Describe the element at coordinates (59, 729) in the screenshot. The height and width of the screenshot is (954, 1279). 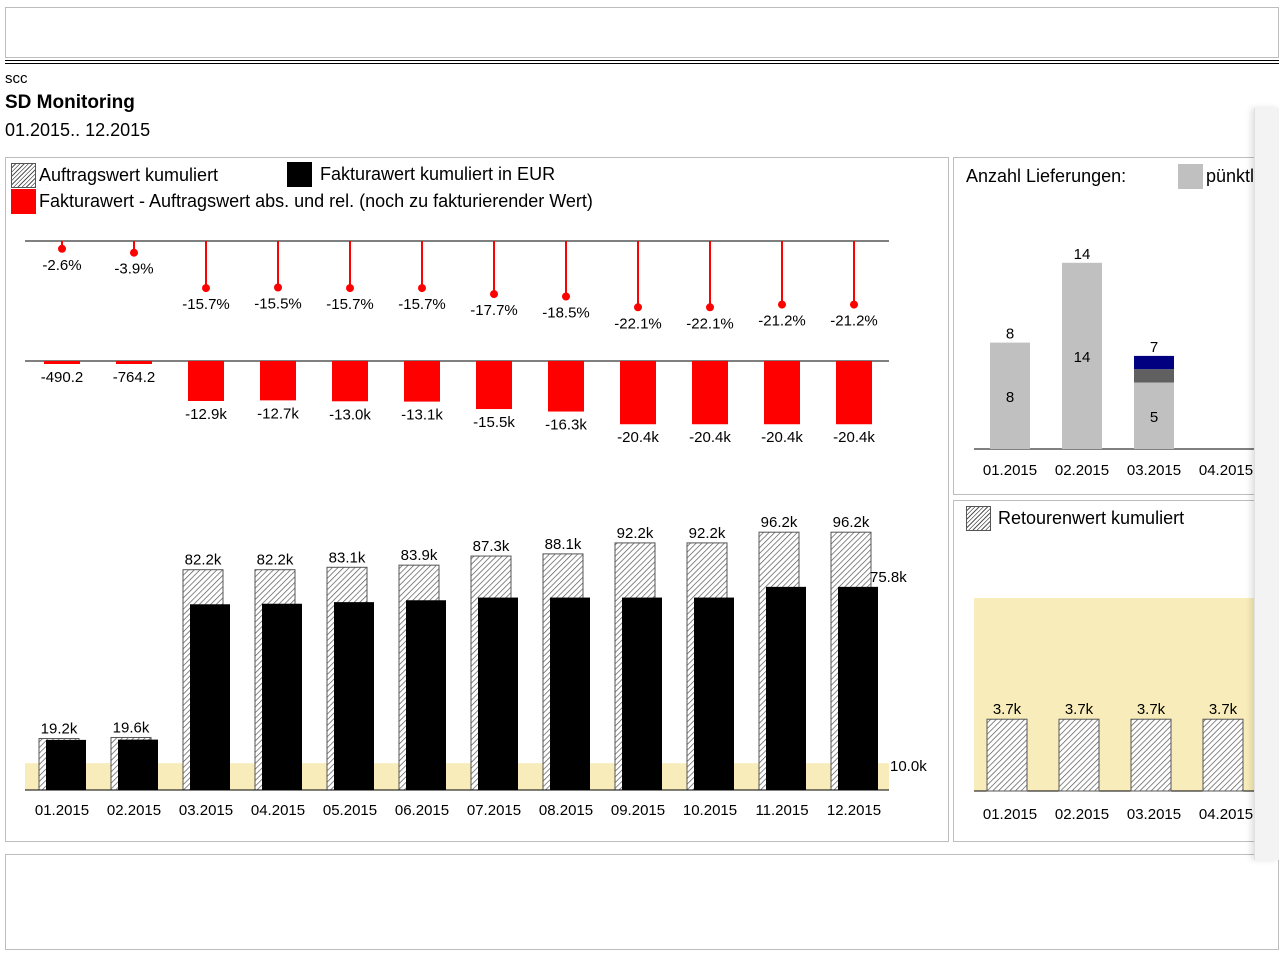
I see `order-value-label: 19.2k` at that location.